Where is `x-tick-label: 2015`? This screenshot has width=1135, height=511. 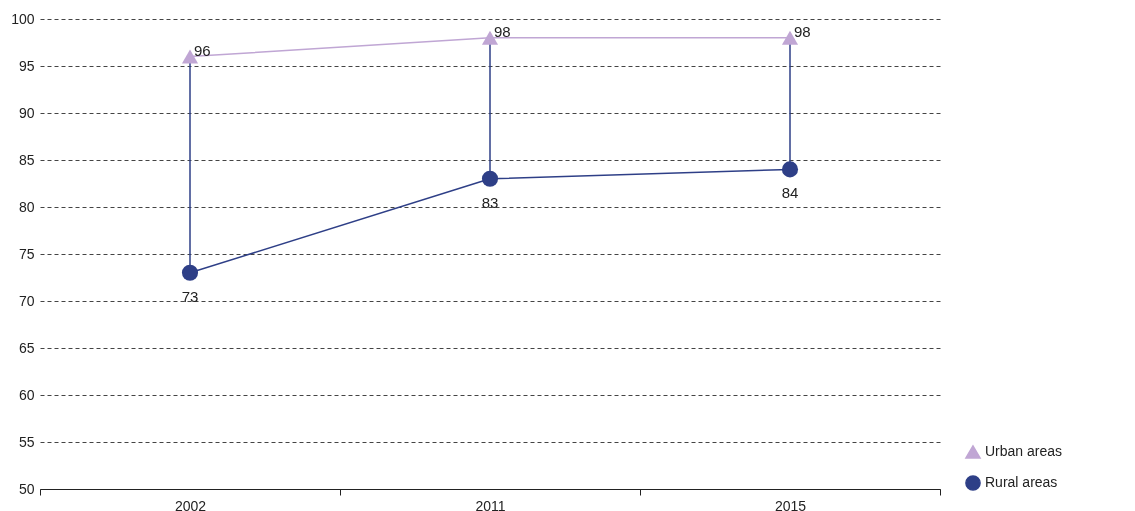
x-tick-label: 2015 is located at coordinates (790, 504).